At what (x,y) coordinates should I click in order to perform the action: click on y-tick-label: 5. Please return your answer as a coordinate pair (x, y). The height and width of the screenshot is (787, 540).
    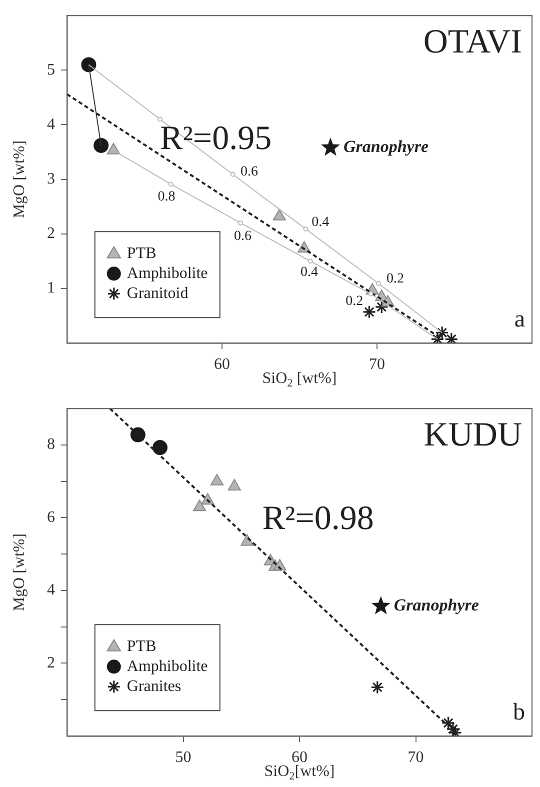
    Looking at the image, I should click on (51, 69).